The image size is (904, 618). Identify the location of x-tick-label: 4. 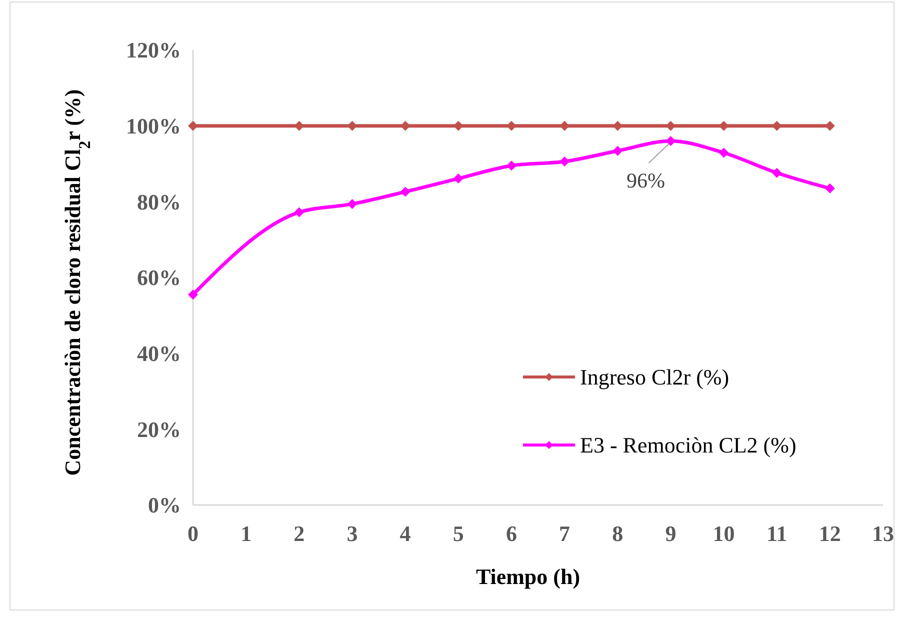
(405, 533).